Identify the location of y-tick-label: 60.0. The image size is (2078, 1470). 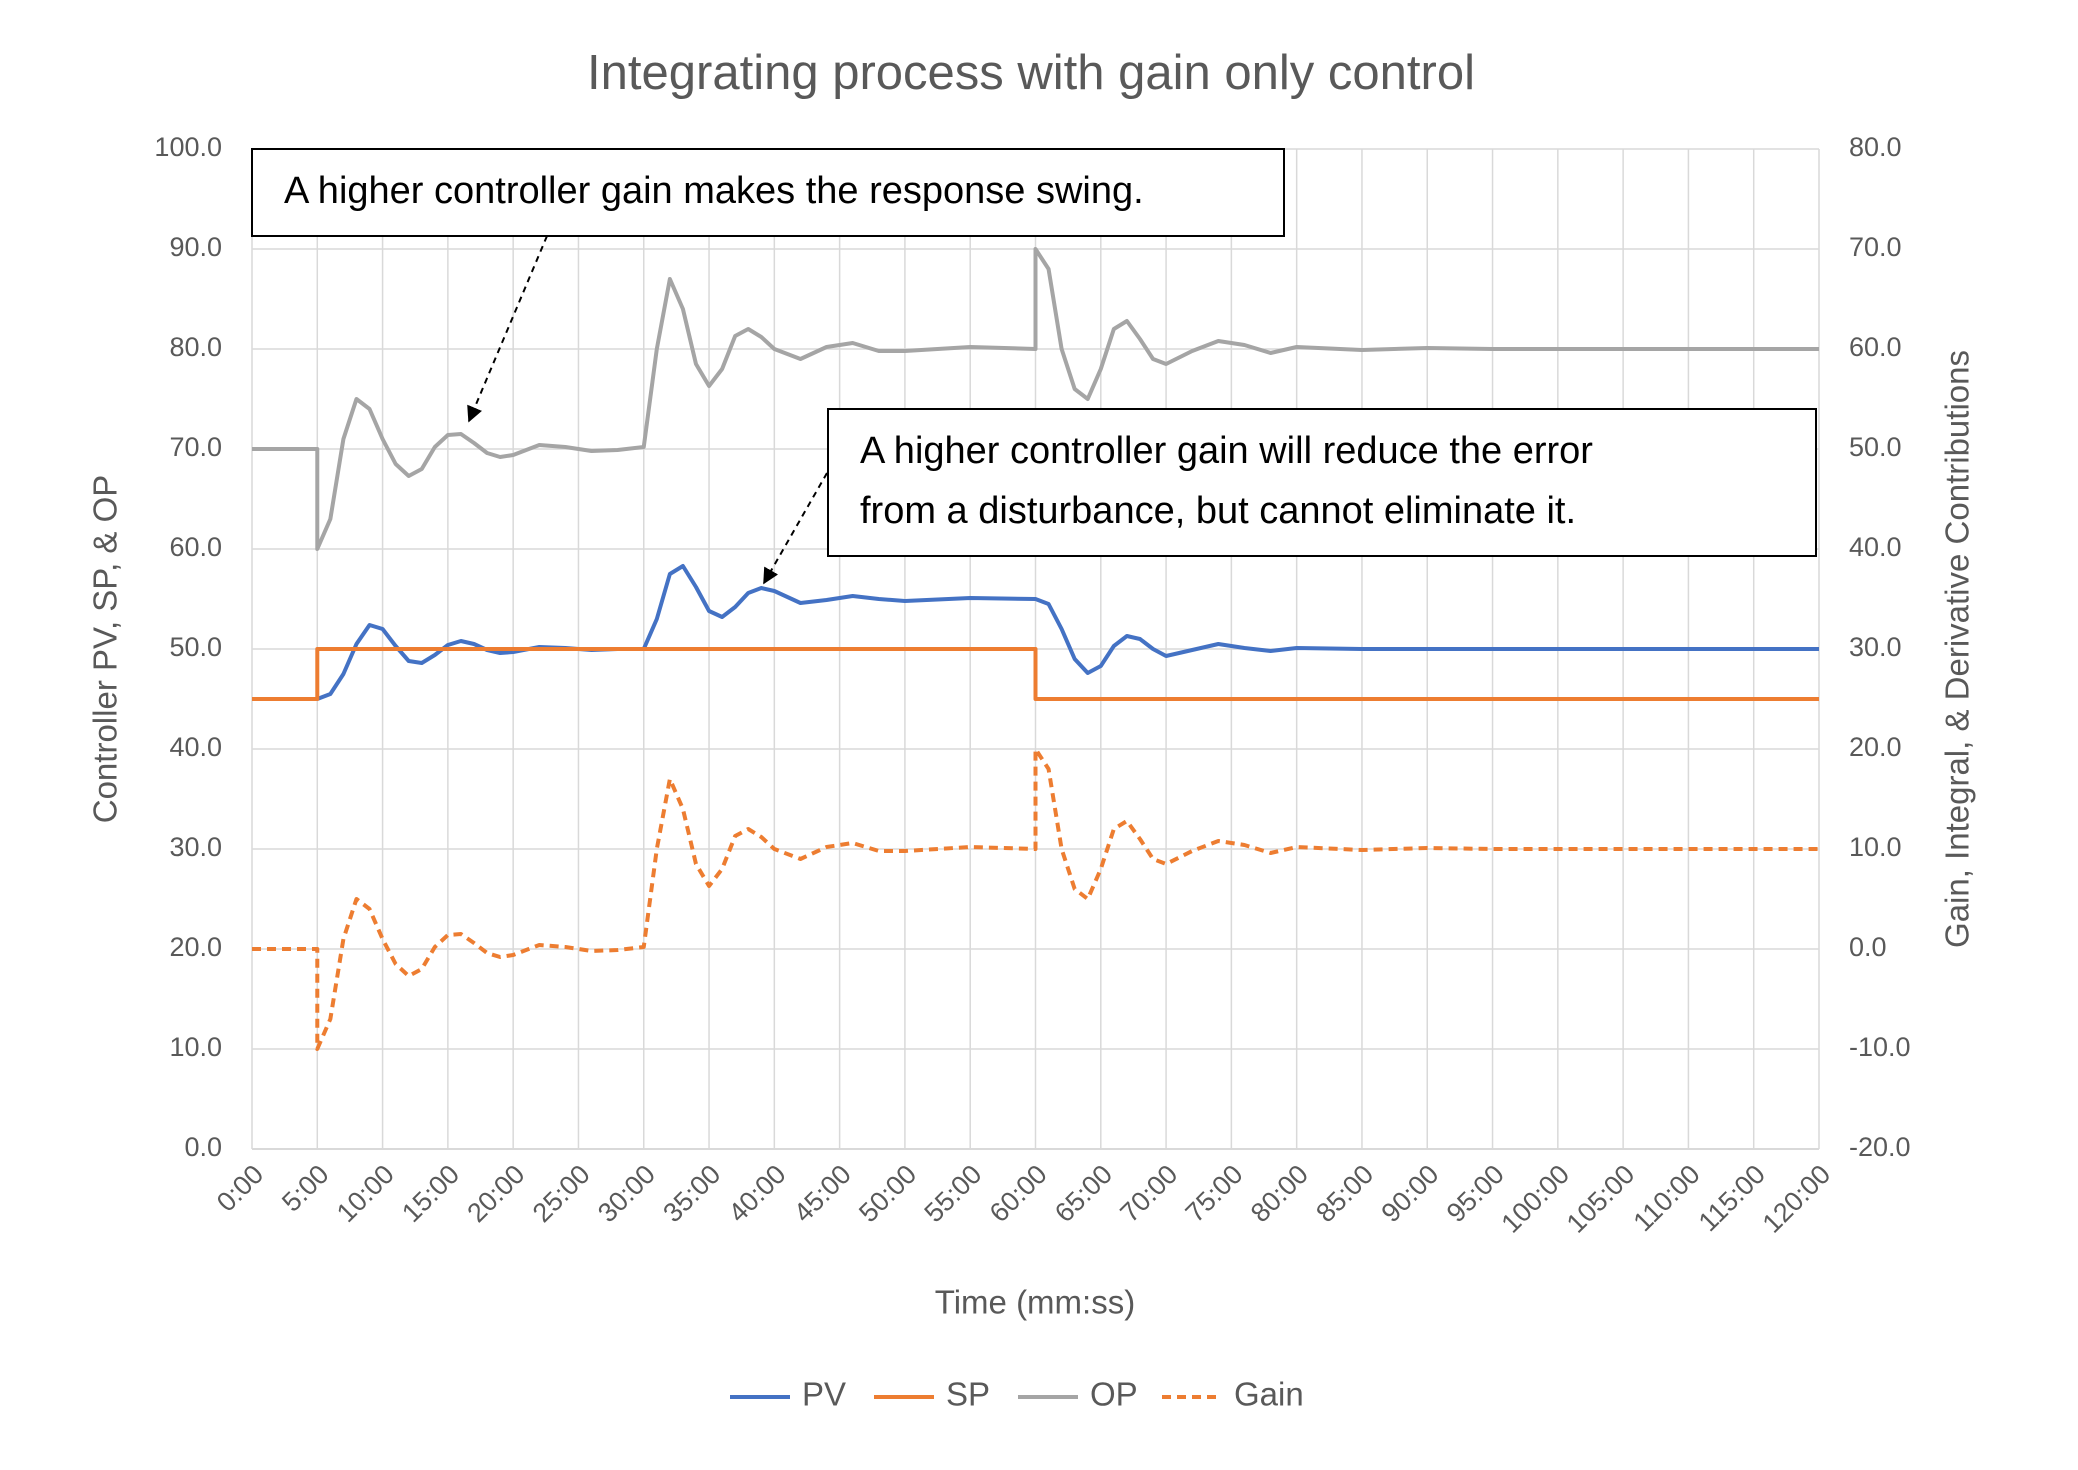
(195, 547).